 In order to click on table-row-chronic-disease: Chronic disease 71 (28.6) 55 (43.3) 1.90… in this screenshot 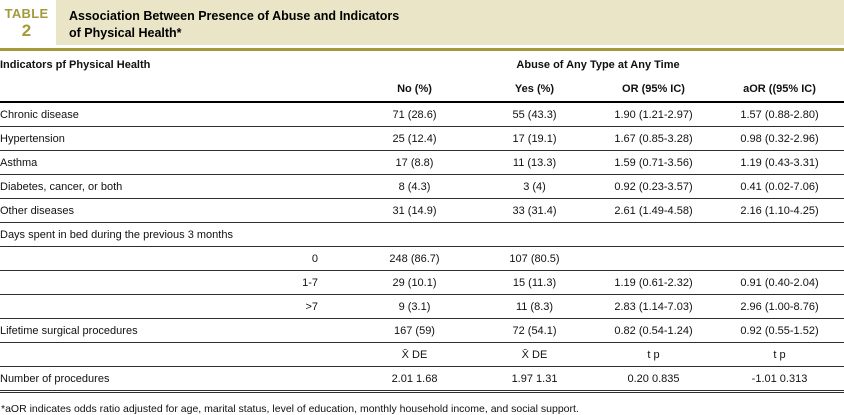, I will do `click(422, 114)`.